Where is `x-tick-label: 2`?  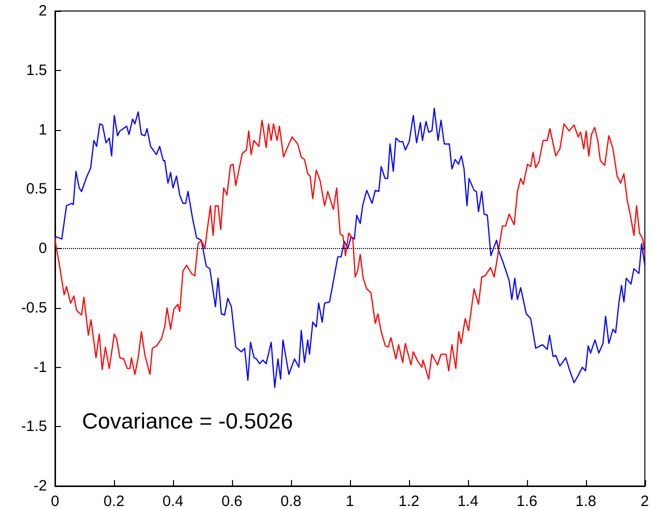
x-tick-label: 2 is located at coordinates (644, 501).